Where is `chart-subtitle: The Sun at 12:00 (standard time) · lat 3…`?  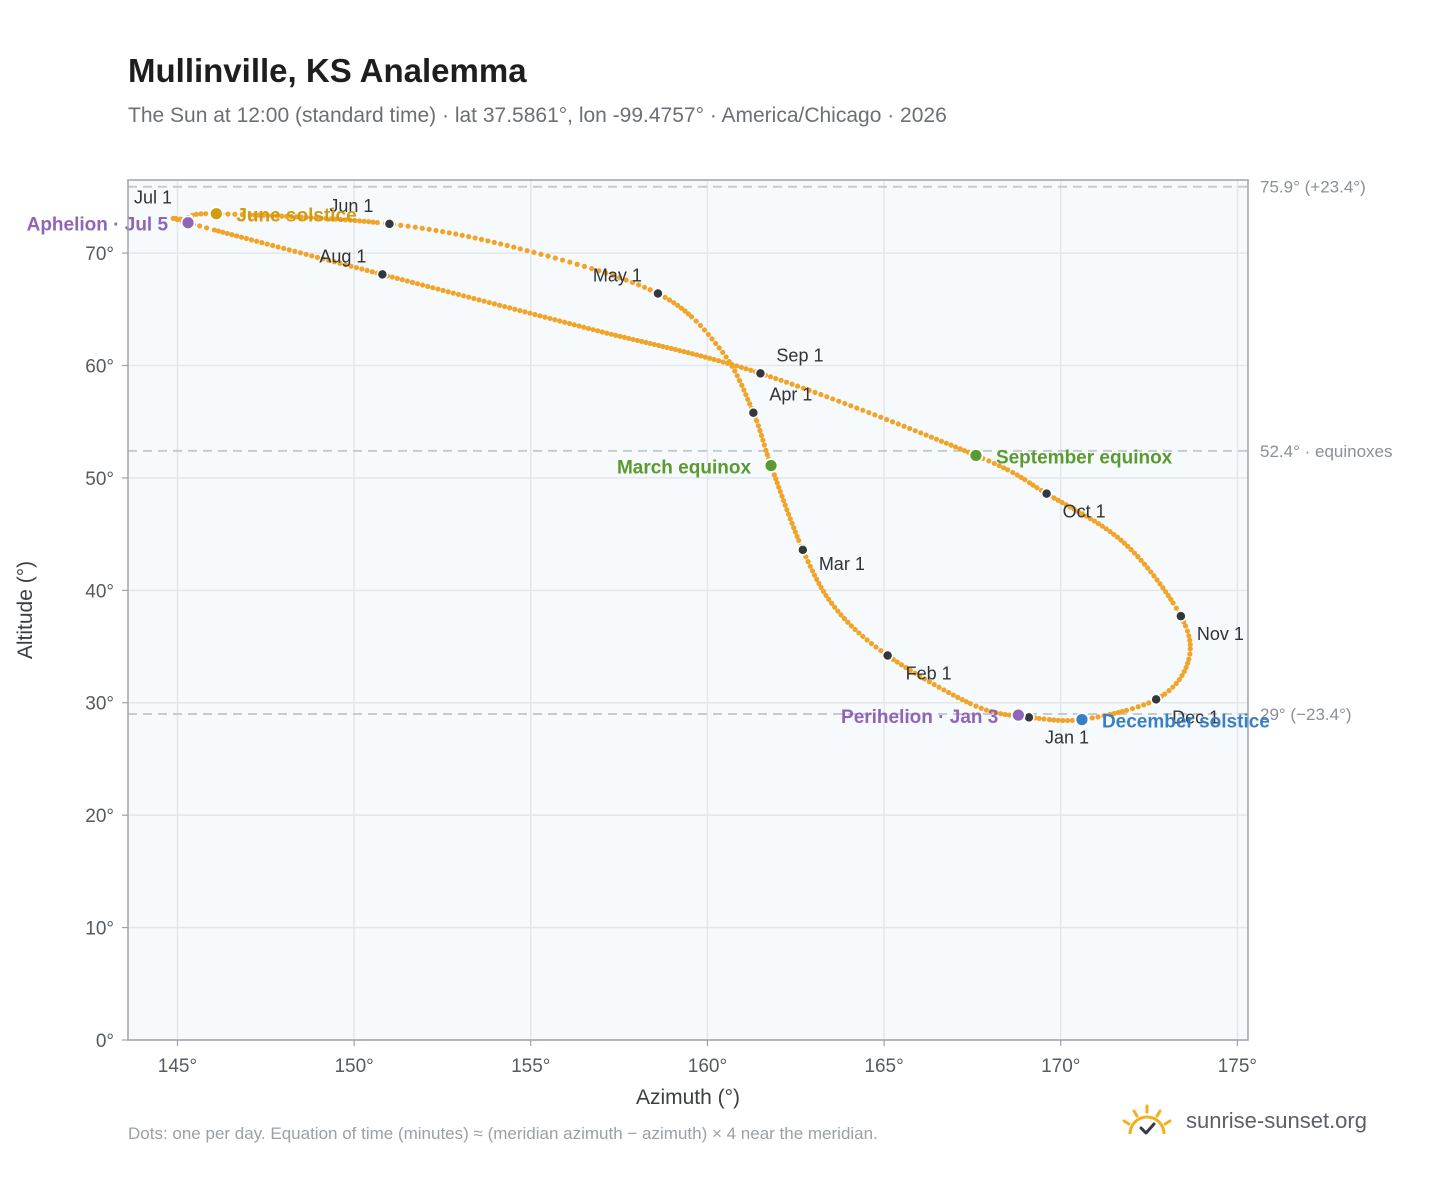 chart-subtitle: The Sun at 12:00 (standard time) · lat 3… is located at coordinates (537, 115).